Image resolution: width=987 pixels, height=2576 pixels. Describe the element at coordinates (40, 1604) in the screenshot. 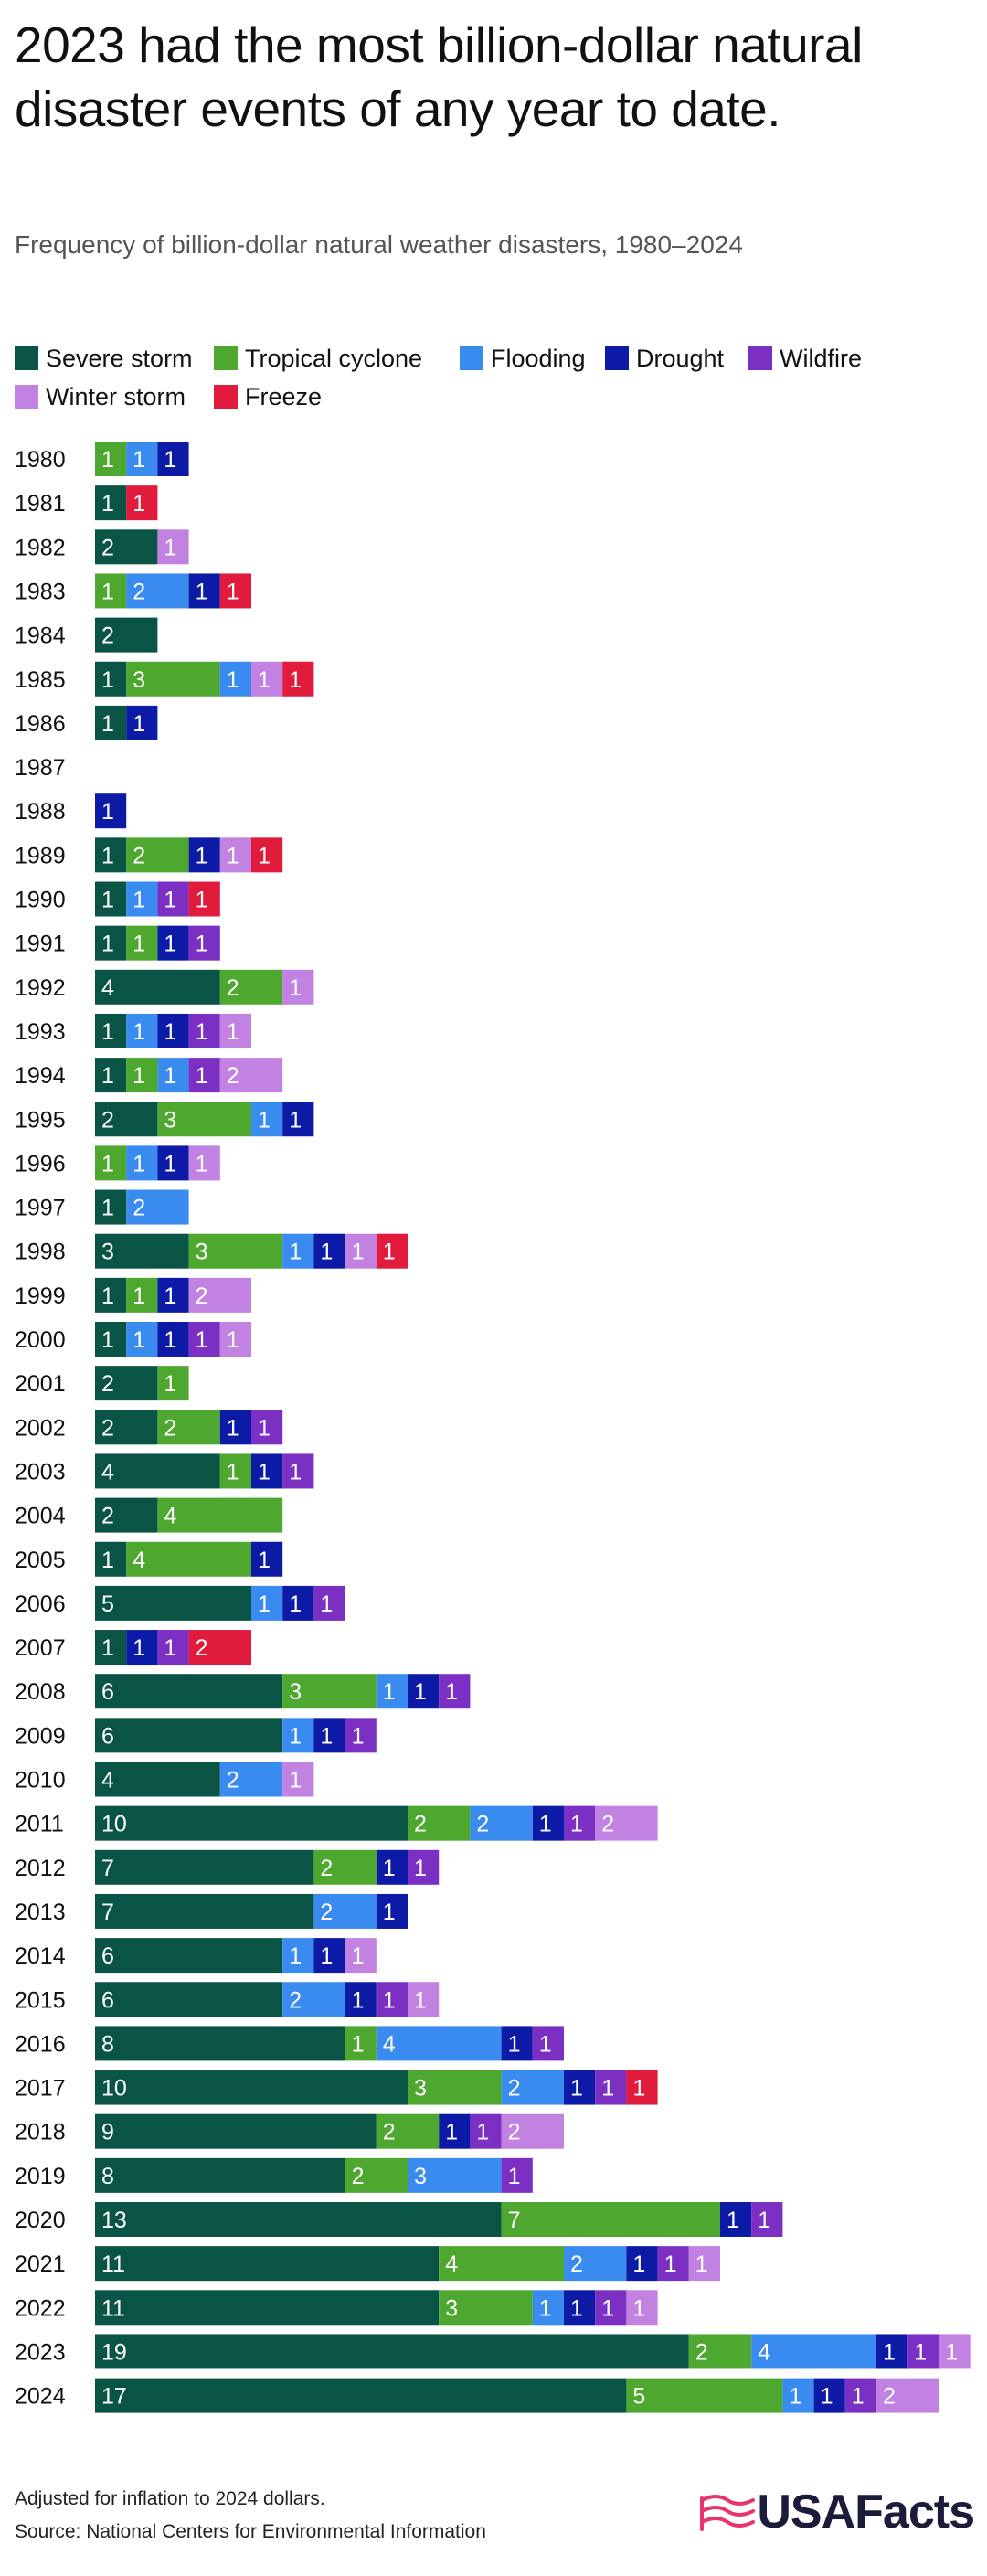

I see `year-label: 2006` at that location.